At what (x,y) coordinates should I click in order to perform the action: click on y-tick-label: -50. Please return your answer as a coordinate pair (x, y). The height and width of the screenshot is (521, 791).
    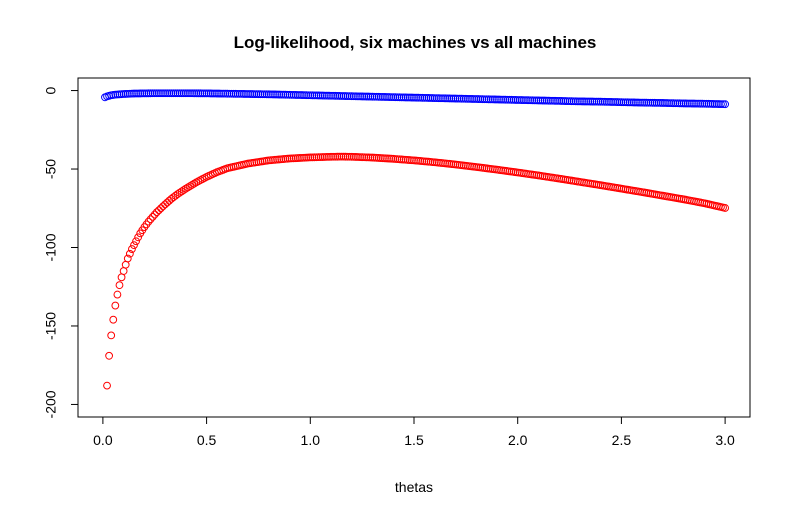
    Looking at the image, I should click on (51, 169).